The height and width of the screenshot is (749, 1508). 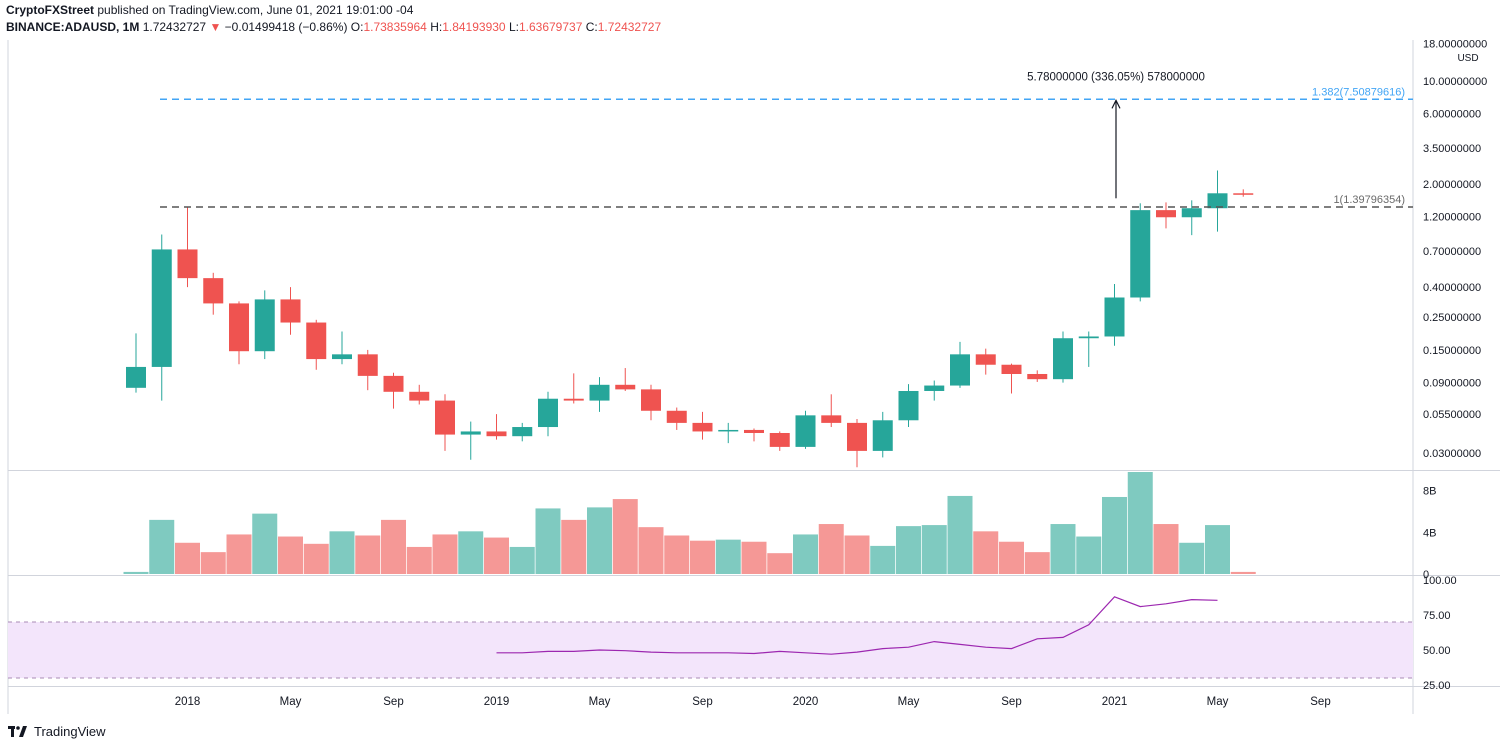 I want to click on rsi-band, so click(x=710, y=650).